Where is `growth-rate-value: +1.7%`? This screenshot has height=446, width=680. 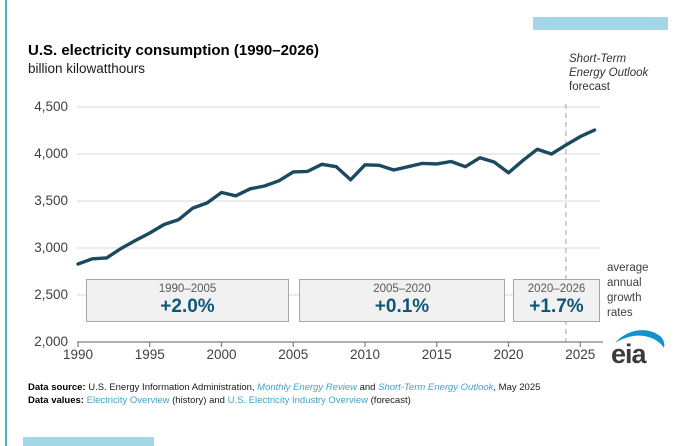 growth-rate-value: +1.7% is located at coordinates (556, 306).